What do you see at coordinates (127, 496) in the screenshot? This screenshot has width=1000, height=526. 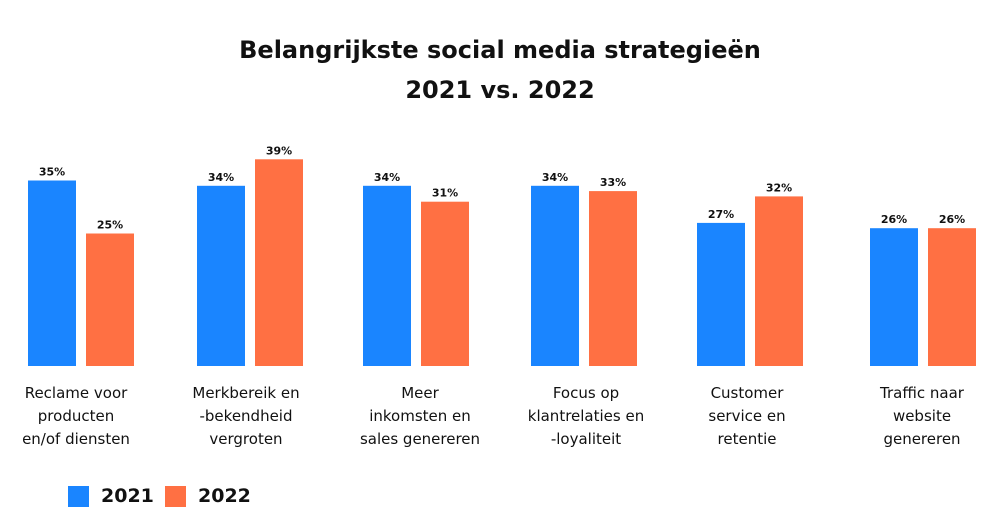 I see `legend-label-2021: 2021` at bounding box center [127, 496].